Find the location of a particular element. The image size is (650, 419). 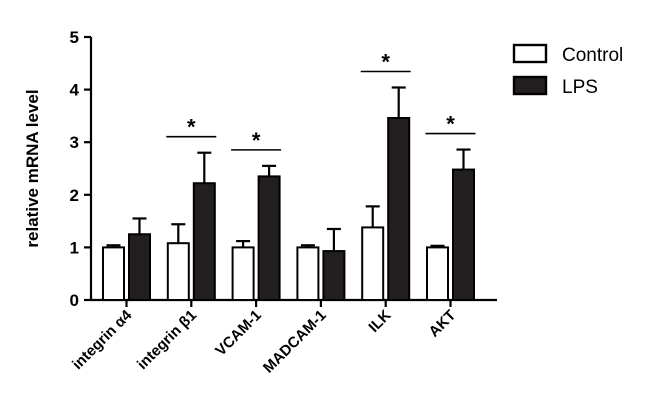

legend-swatch-lps is located at coordinates (530, 85).